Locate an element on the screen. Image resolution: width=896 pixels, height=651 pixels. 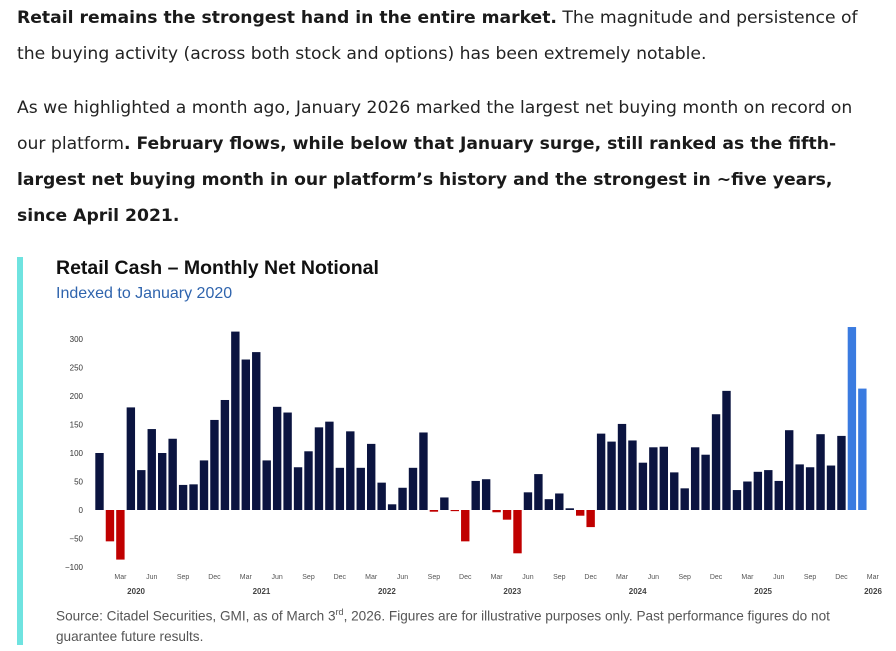
chart-title: Retail Cash – Monthly Net Notional is located at coordinates (217, 268).